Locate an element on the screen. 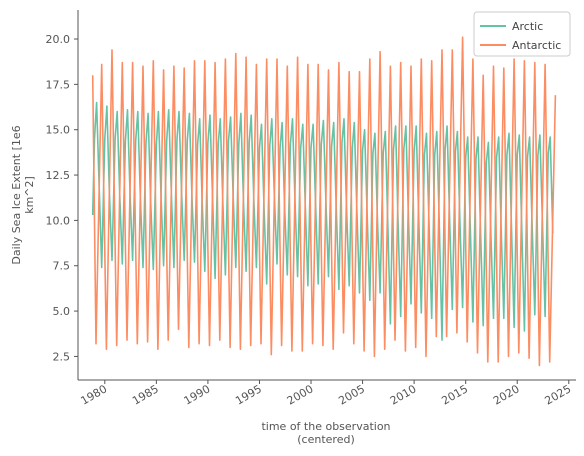  y-tick-label: 15.0 is located at coordinates (58, 130).